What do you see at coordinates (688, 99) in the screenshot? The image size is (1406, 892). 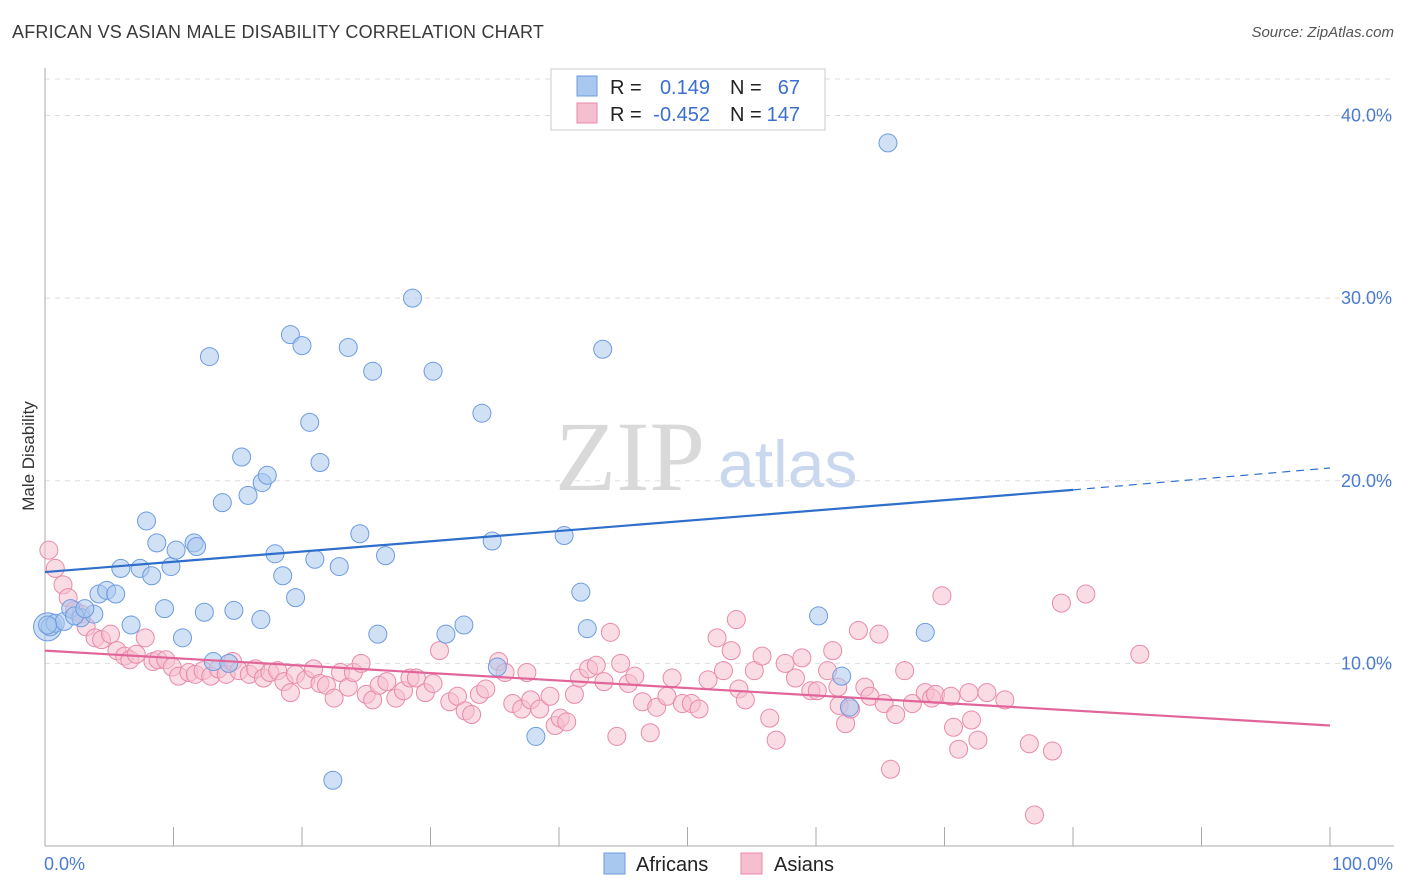 I see `legend-top: R = 0.149 N = 67 R = -0.452 N = 147` at bounding box center [688, 99].